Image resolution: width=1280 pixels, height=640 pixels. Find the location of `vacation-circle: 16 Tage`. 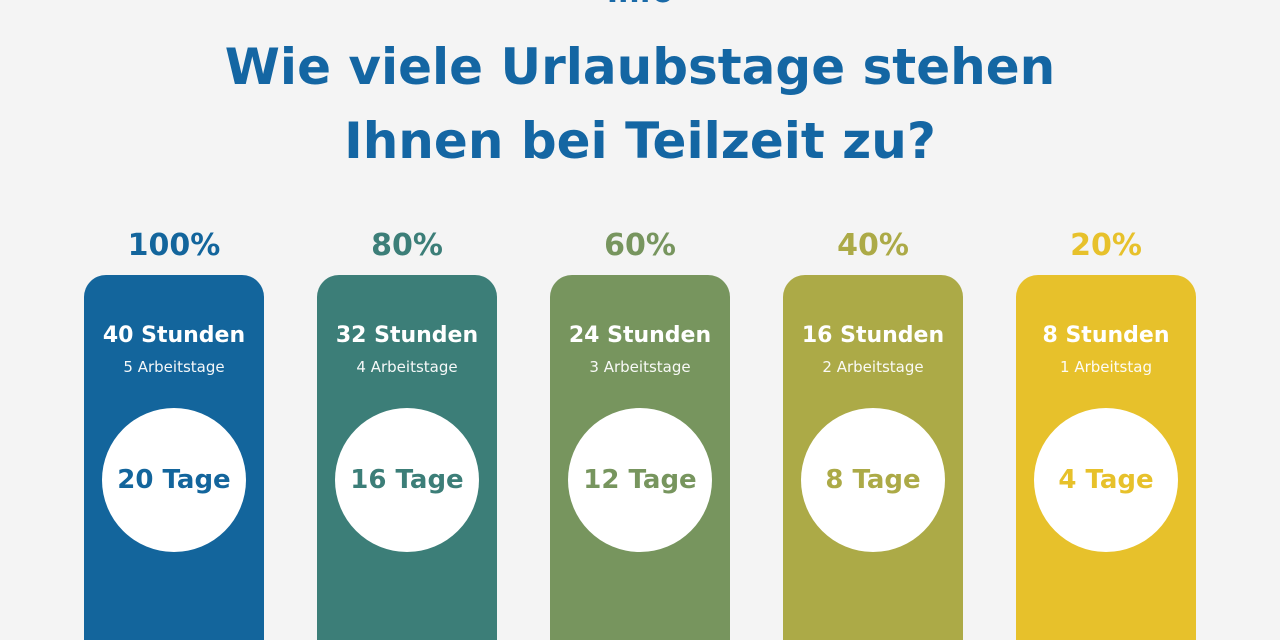

vacation-circle: 16 Tage is located at coordinates (407, 480).